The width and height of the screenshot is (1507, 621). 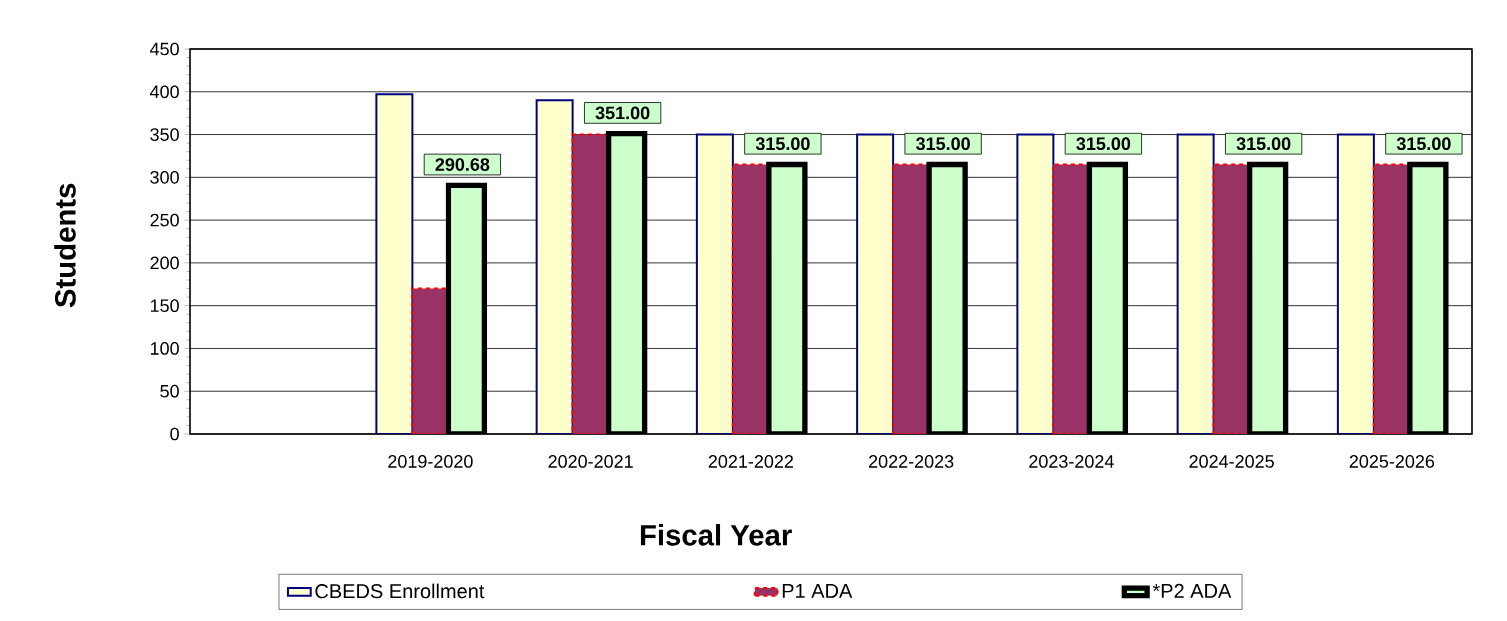 I want to click on y-tick-label: 50, so click(x=169, y=391).